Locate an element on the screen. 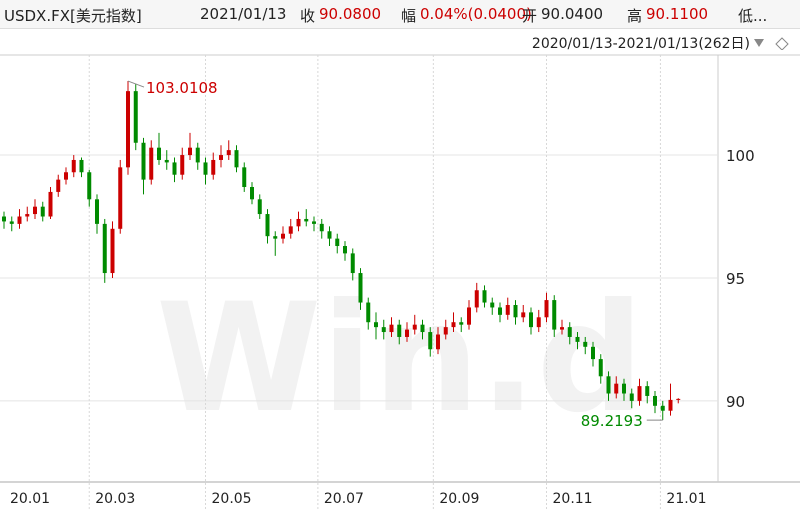 This screenshot has width=800, height=516. y-tick-label: 100 is located at coordinates (740, 156).